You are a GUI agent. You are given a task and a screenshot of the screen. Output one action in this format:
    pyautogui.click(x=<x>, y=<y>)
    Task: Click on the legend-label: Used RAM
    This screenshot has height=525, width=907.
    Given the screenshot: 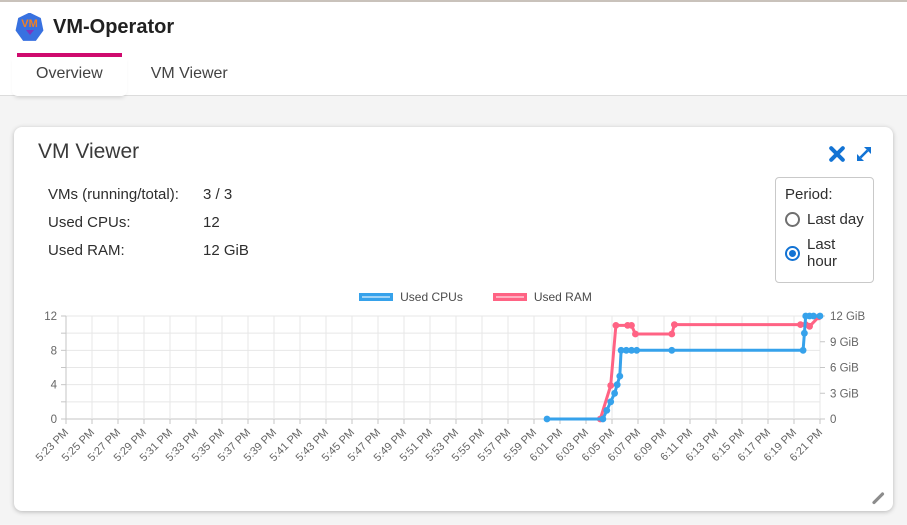 What is the action you would take?
    pyautogui.click(x=562, y=297)
    